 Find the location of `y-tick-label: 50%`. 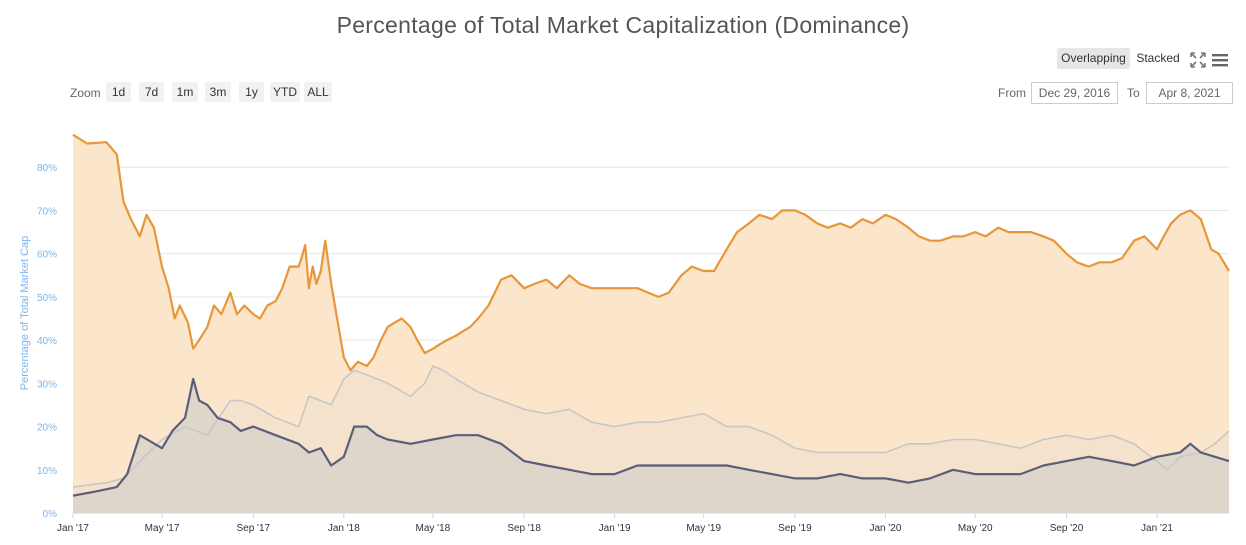

y-tick-label: 50% is located at coordinates (47, 298).